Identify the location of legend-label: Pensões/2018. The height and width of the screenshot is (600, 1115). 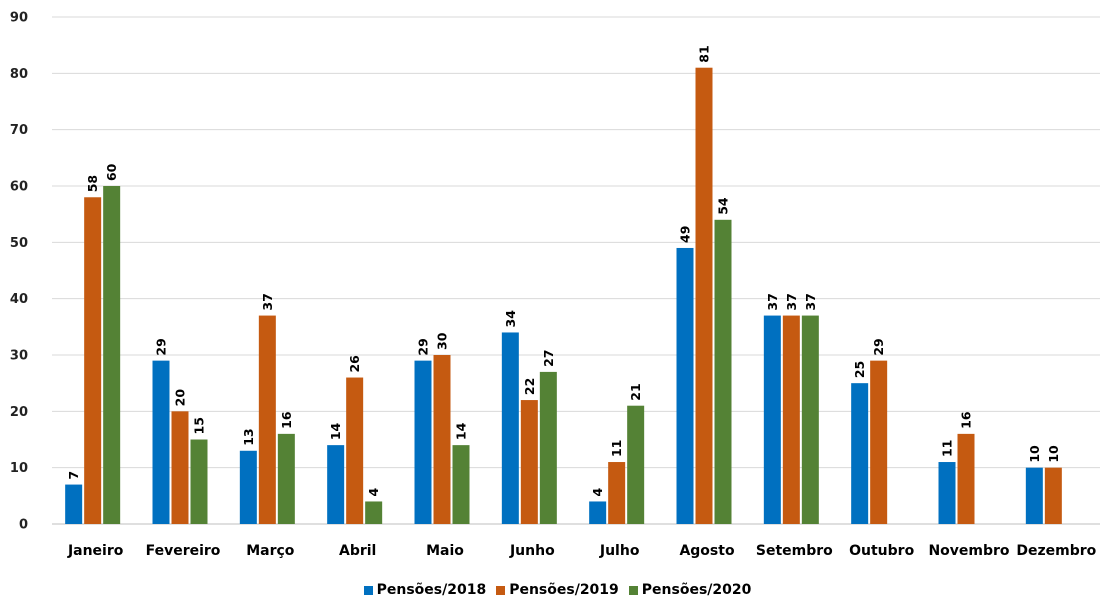
(431, 590).